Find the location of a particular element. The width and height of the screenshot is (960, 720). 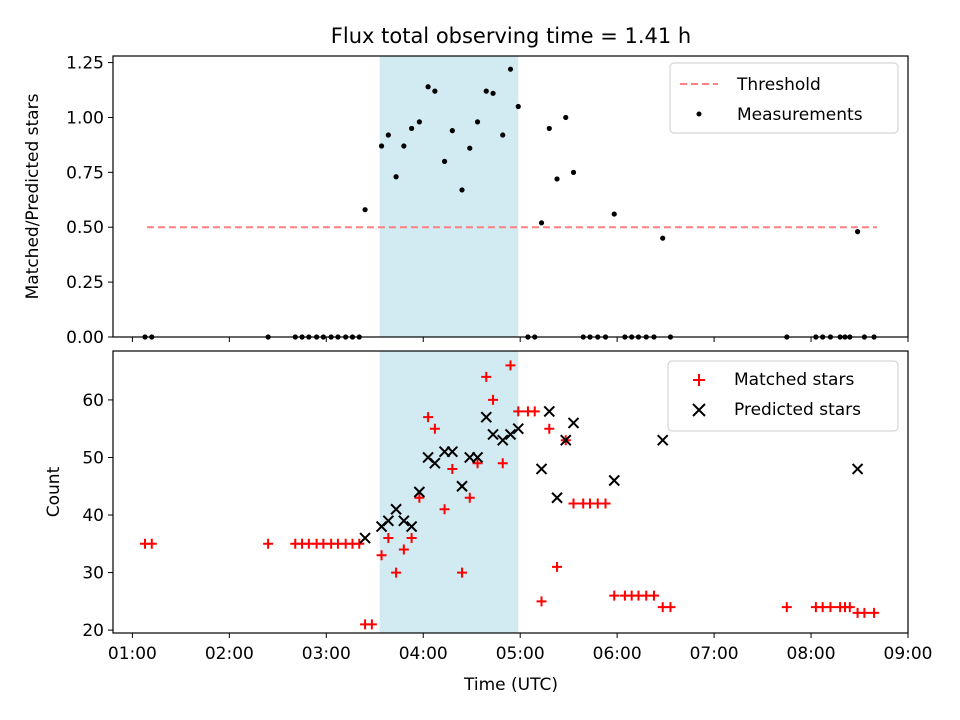

count-y-tick-label: 60 is located at coordinates (93, 401).